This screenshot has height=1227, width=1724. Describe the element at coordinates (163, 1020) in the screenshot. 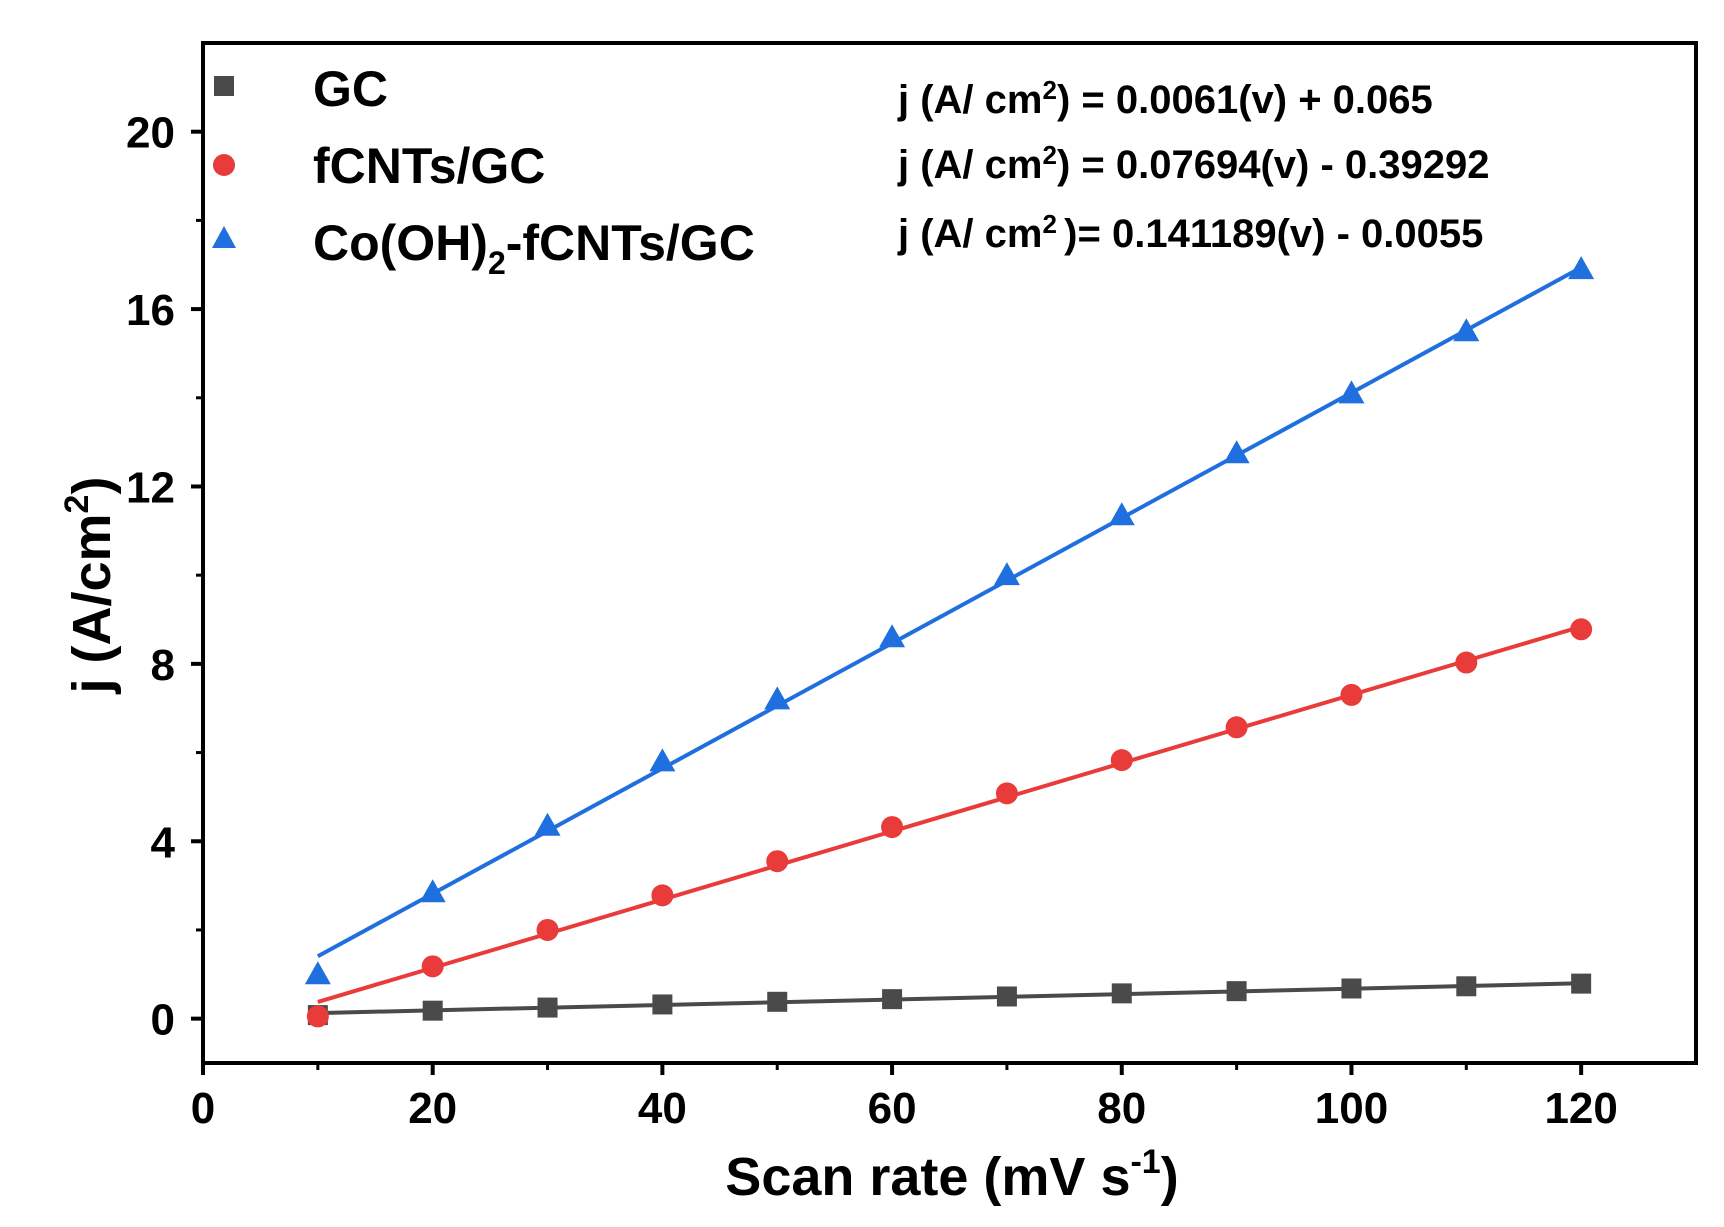

I see `y-tick-label: 0` at that location.